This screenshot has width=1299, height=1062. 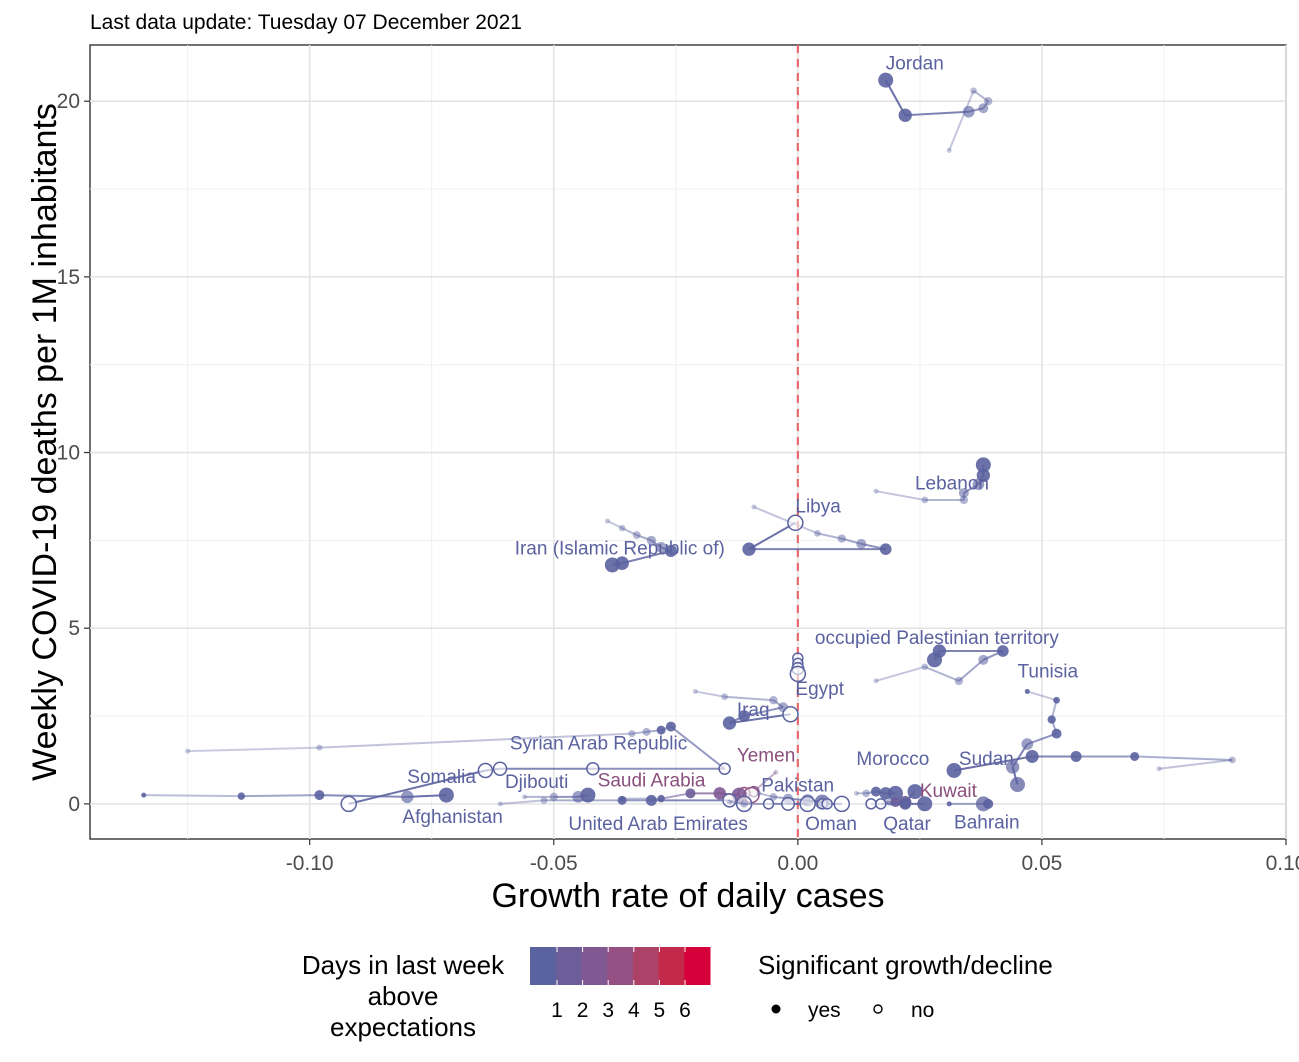 I want to click on label-kuwait: Kuwait, so click(x=949, y=791).